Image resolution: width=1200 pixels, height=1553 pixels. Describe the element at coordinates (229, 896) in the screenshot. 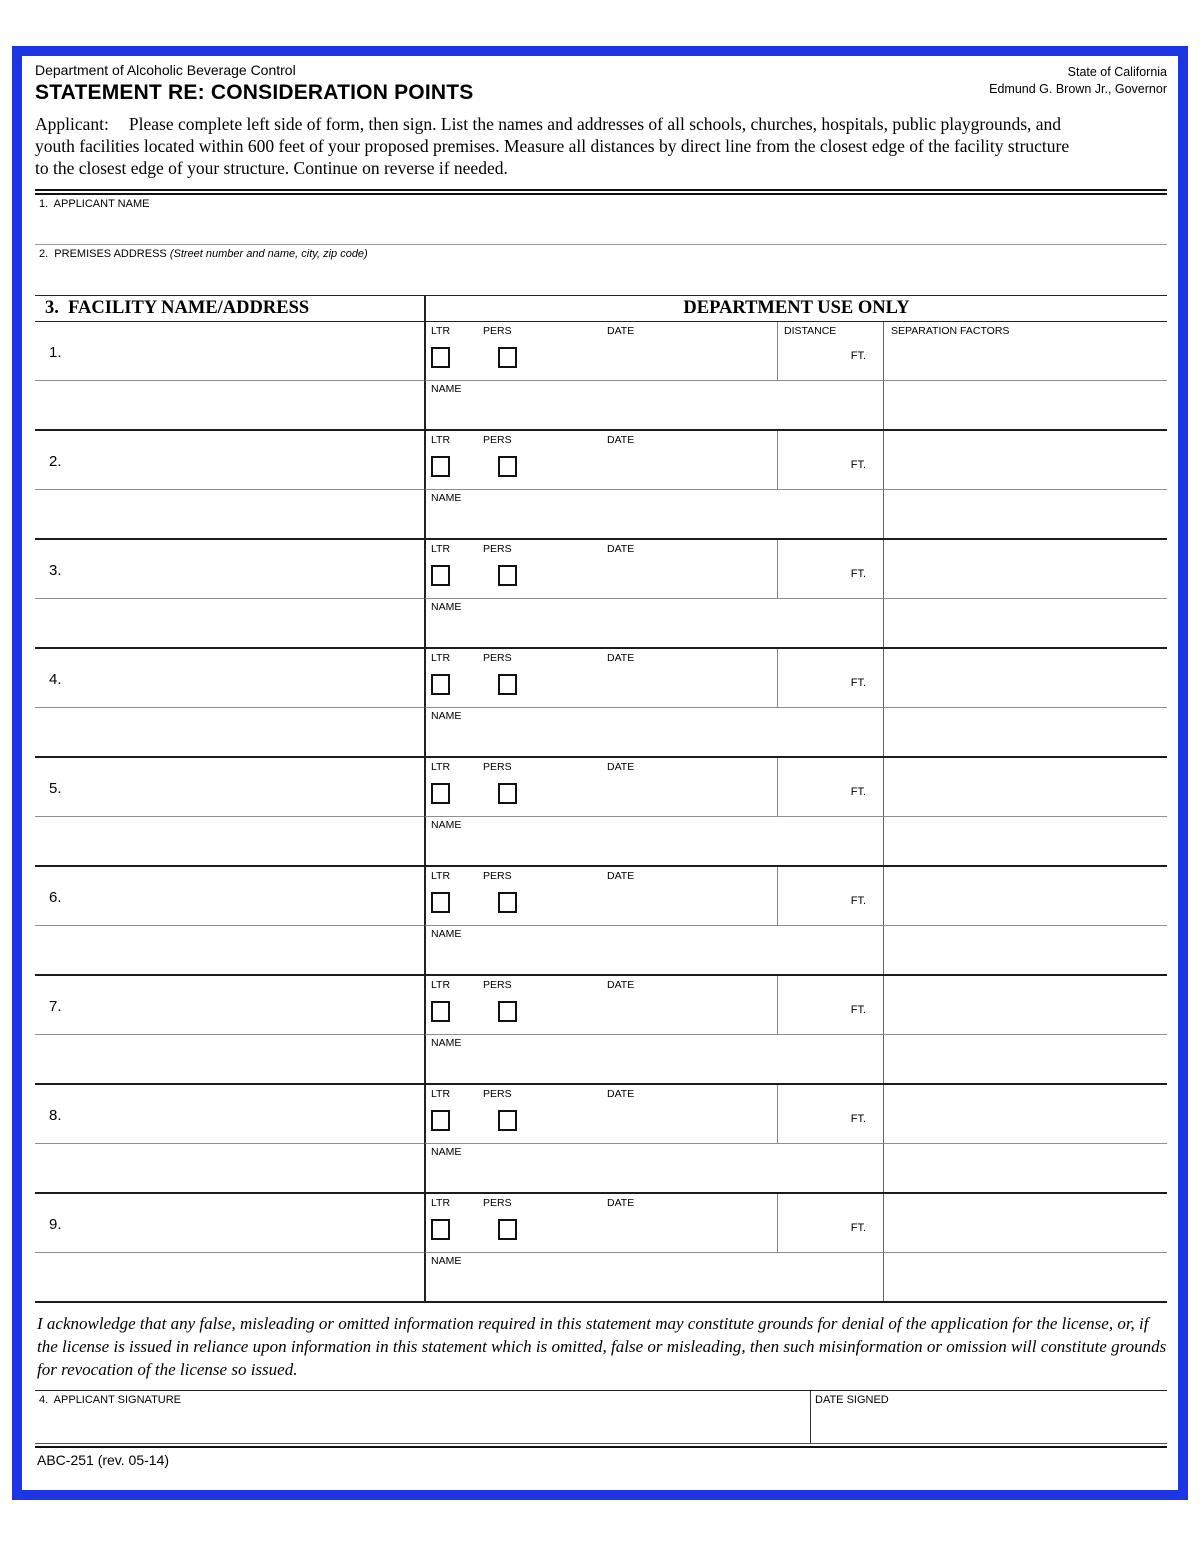

I see `facility-address-cell: 6.` at that location.